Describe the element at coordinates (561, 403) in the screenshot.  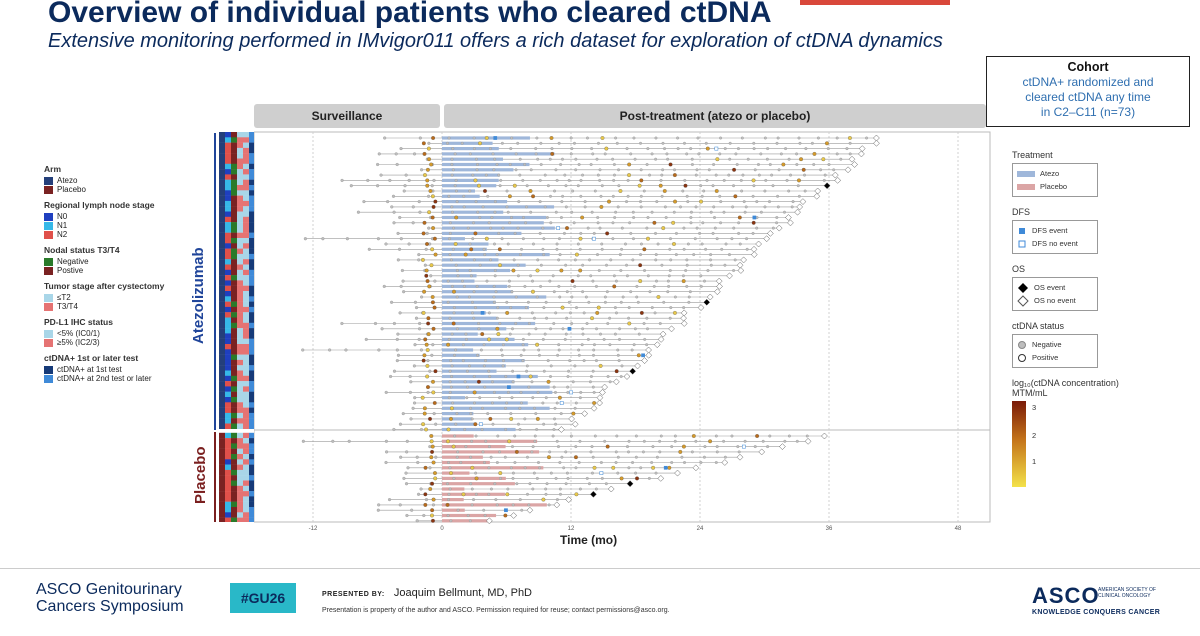
I see `dfs-no-event-marker` at that location.